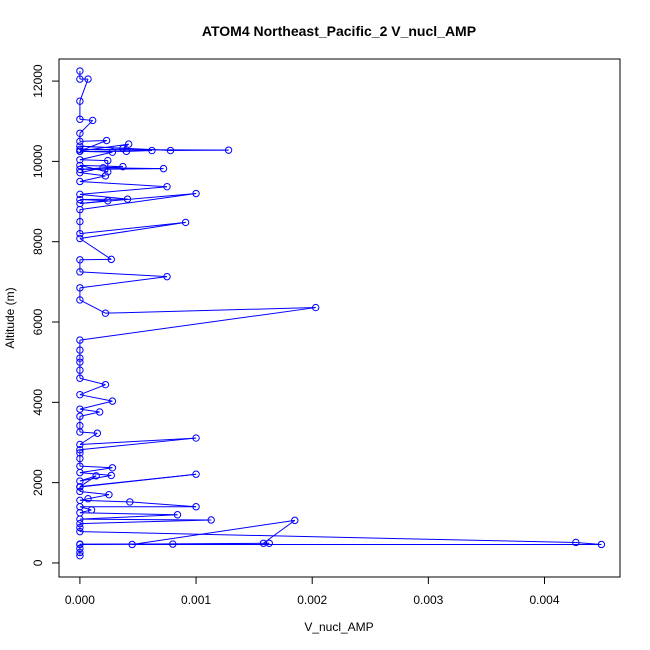  I want to click on x-axis: 0.000 0.001 0.002 0.003 0.004, so click(312, 591).